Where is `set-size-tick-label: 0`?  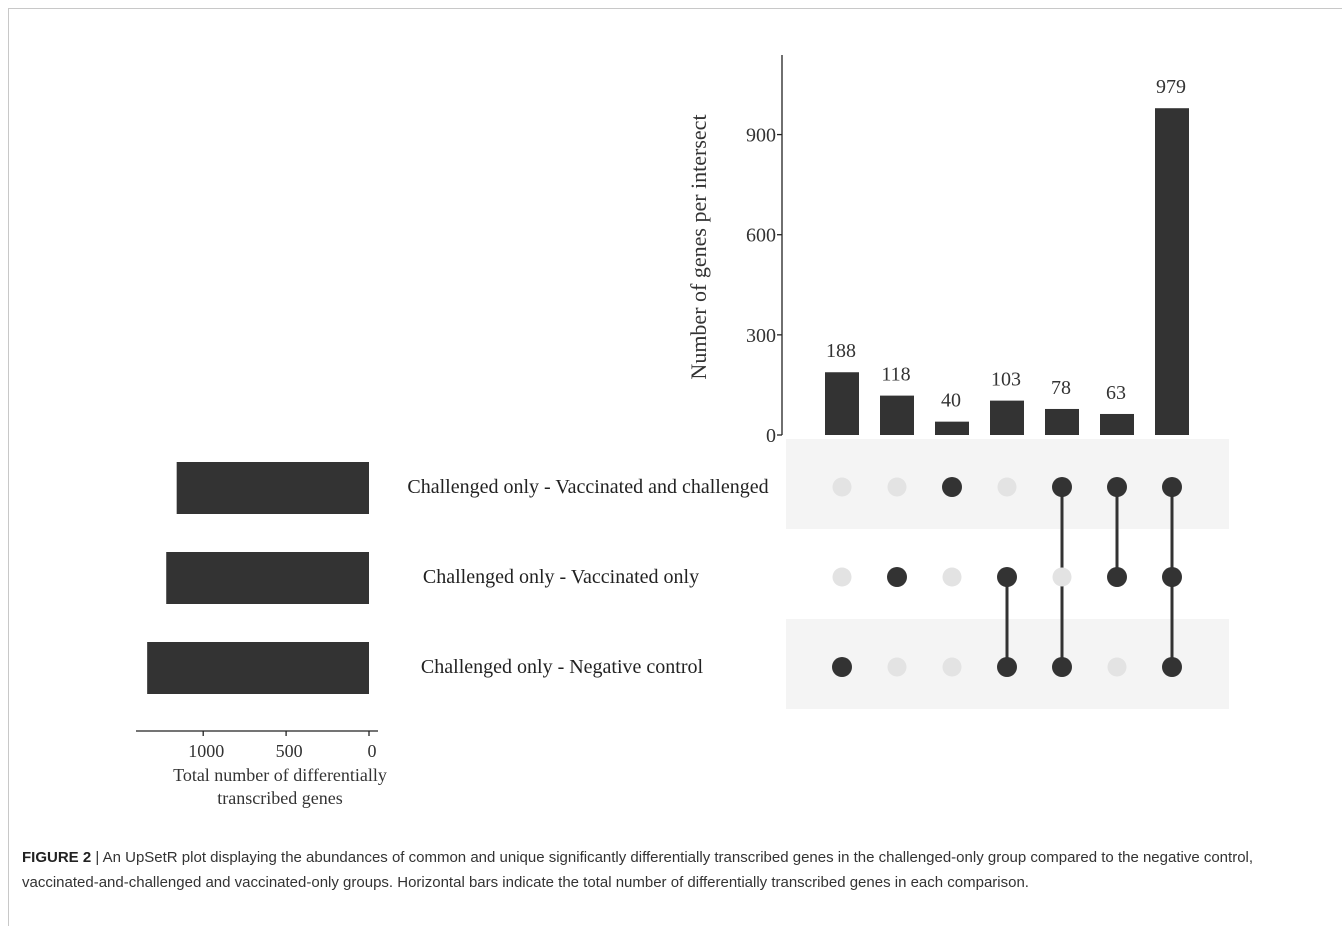
set-size-tick-label: 0 is located at coordinates (372, 751).